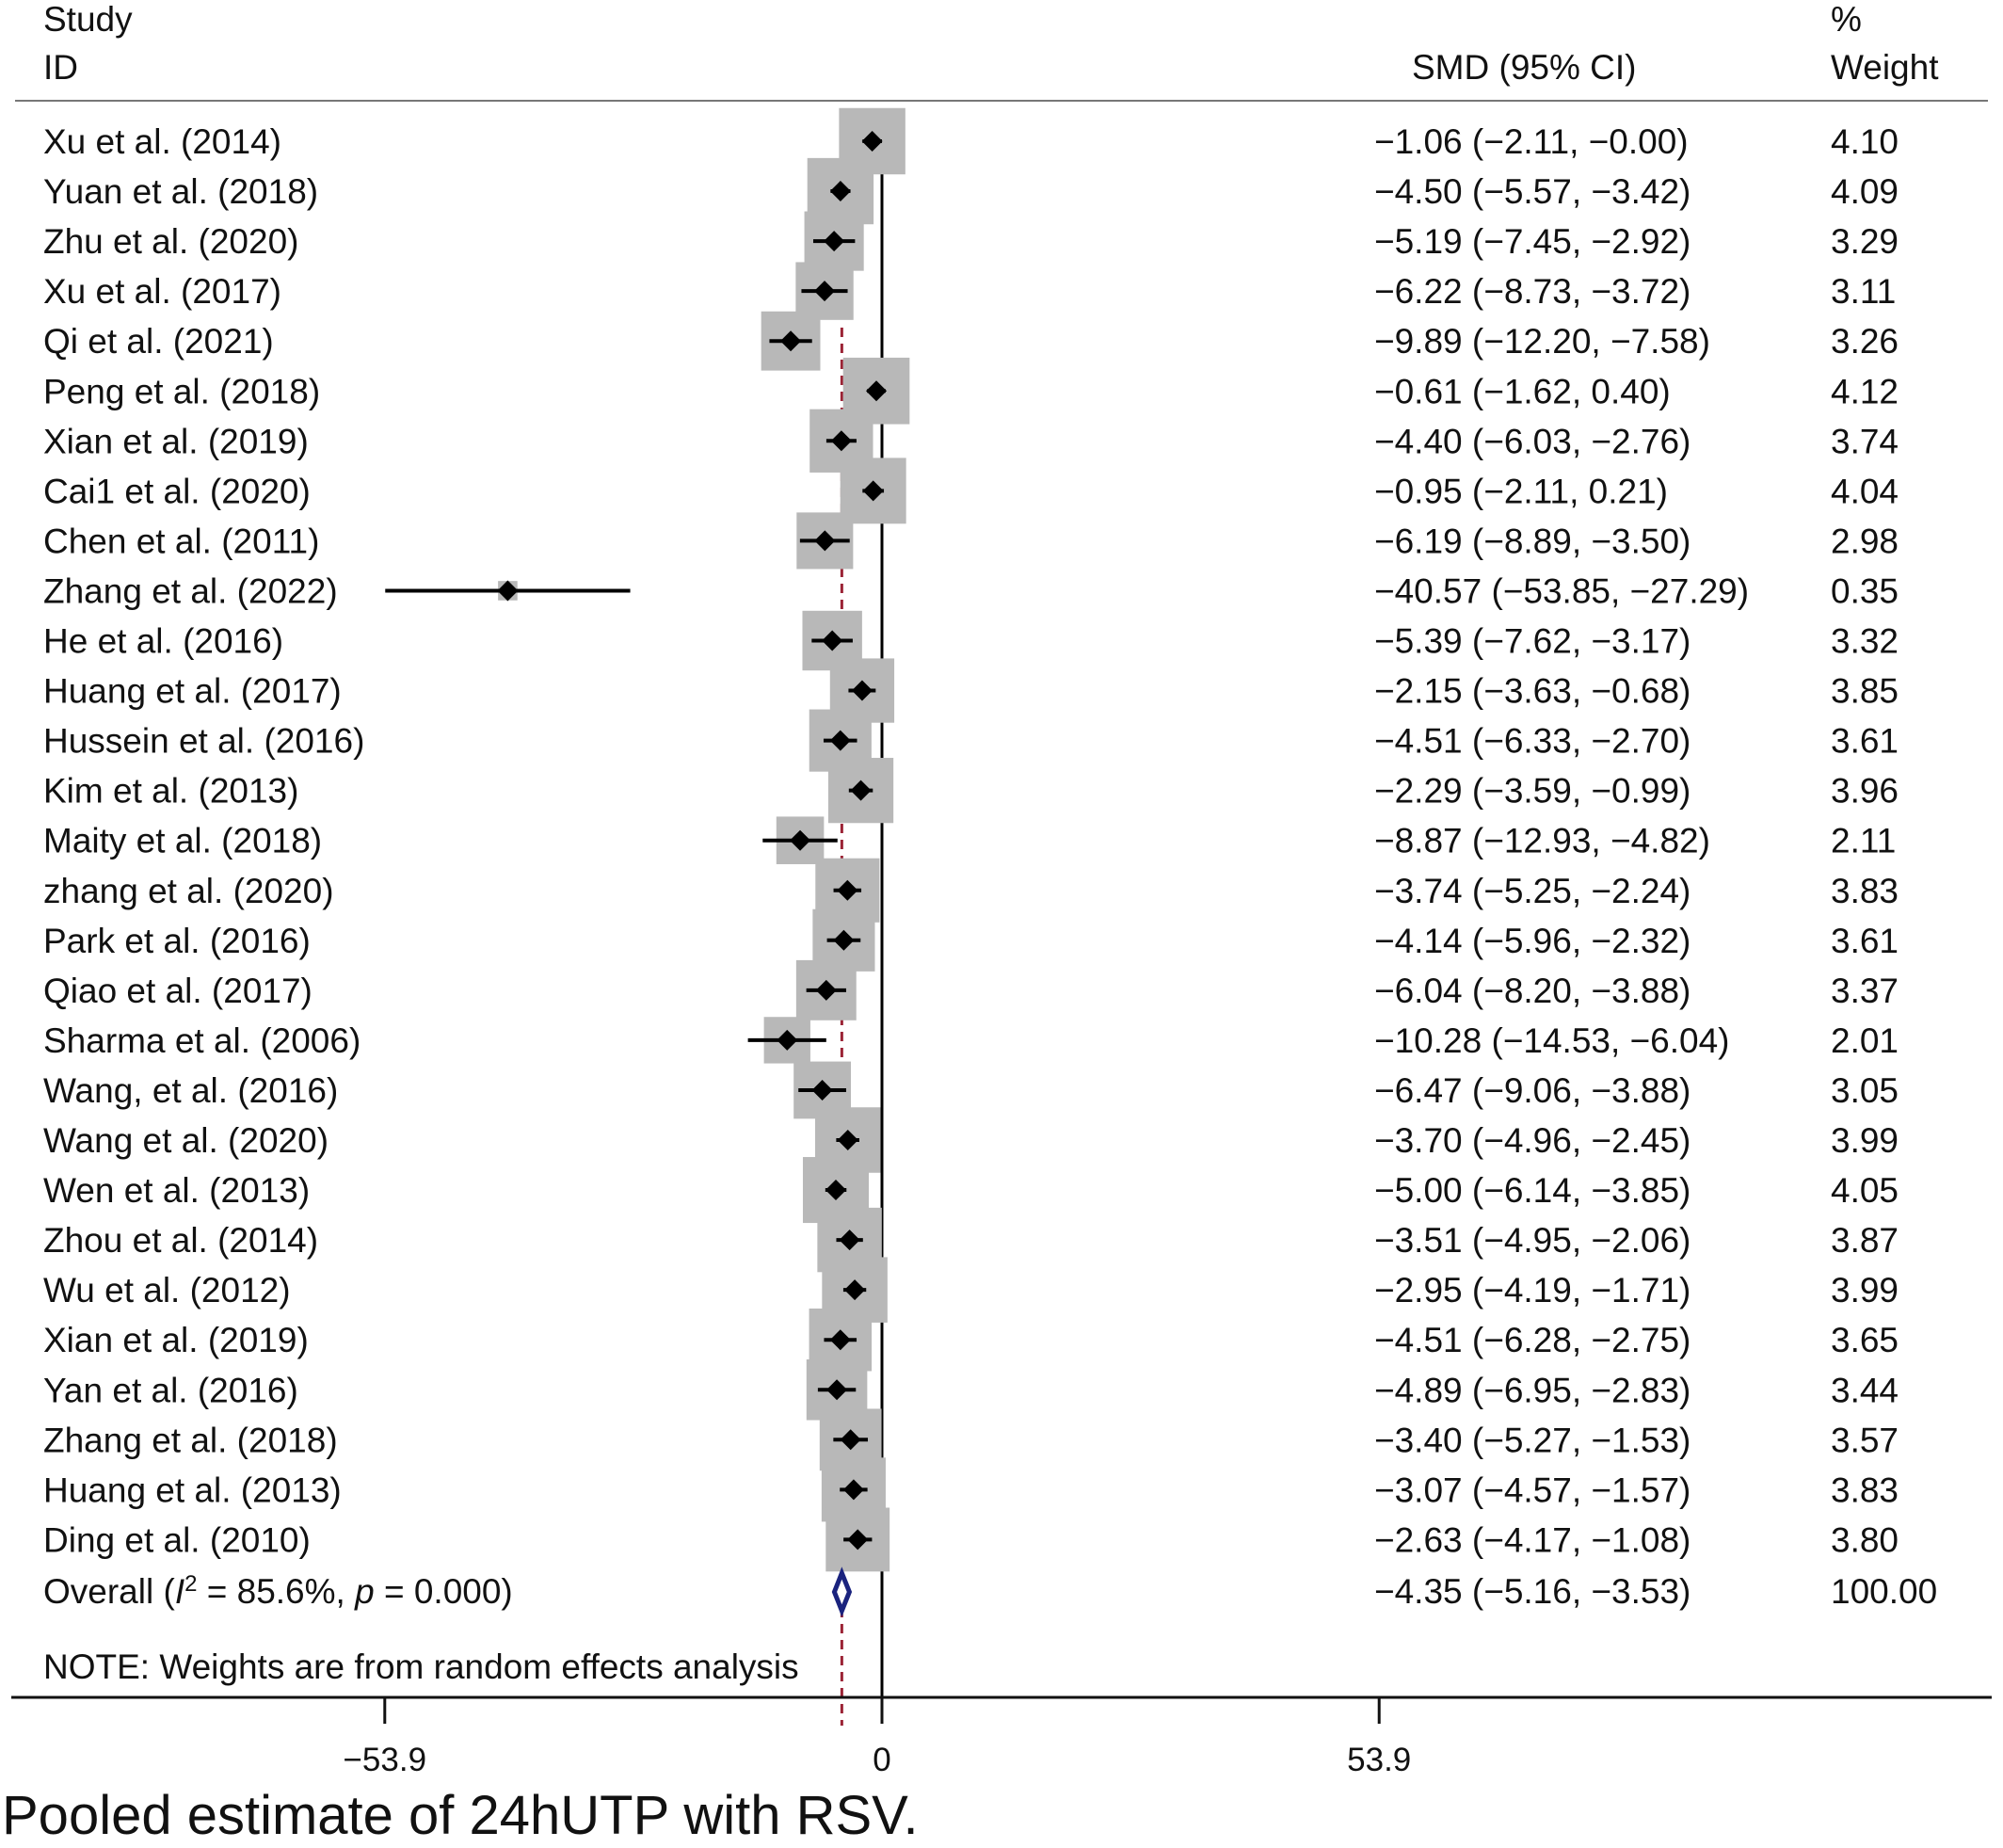 The image size is (2003, 1848). I want to click on study-weight-text: 4.09, so click(1865, 191).